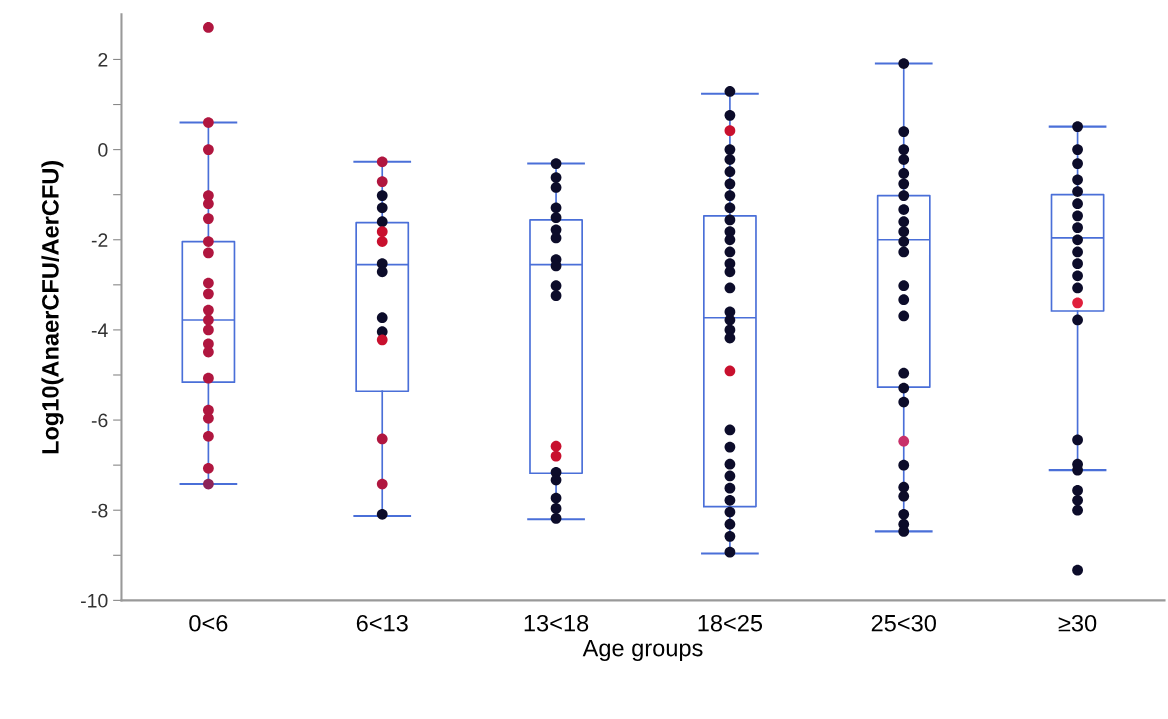 Image resolution: width=1168 pixels, height=719 pixels. Describe the element at coordinates (52, 307) in the screenshot. I see `y-axis-title: Log10(AnaerCFU/AerCFU)` at that location.